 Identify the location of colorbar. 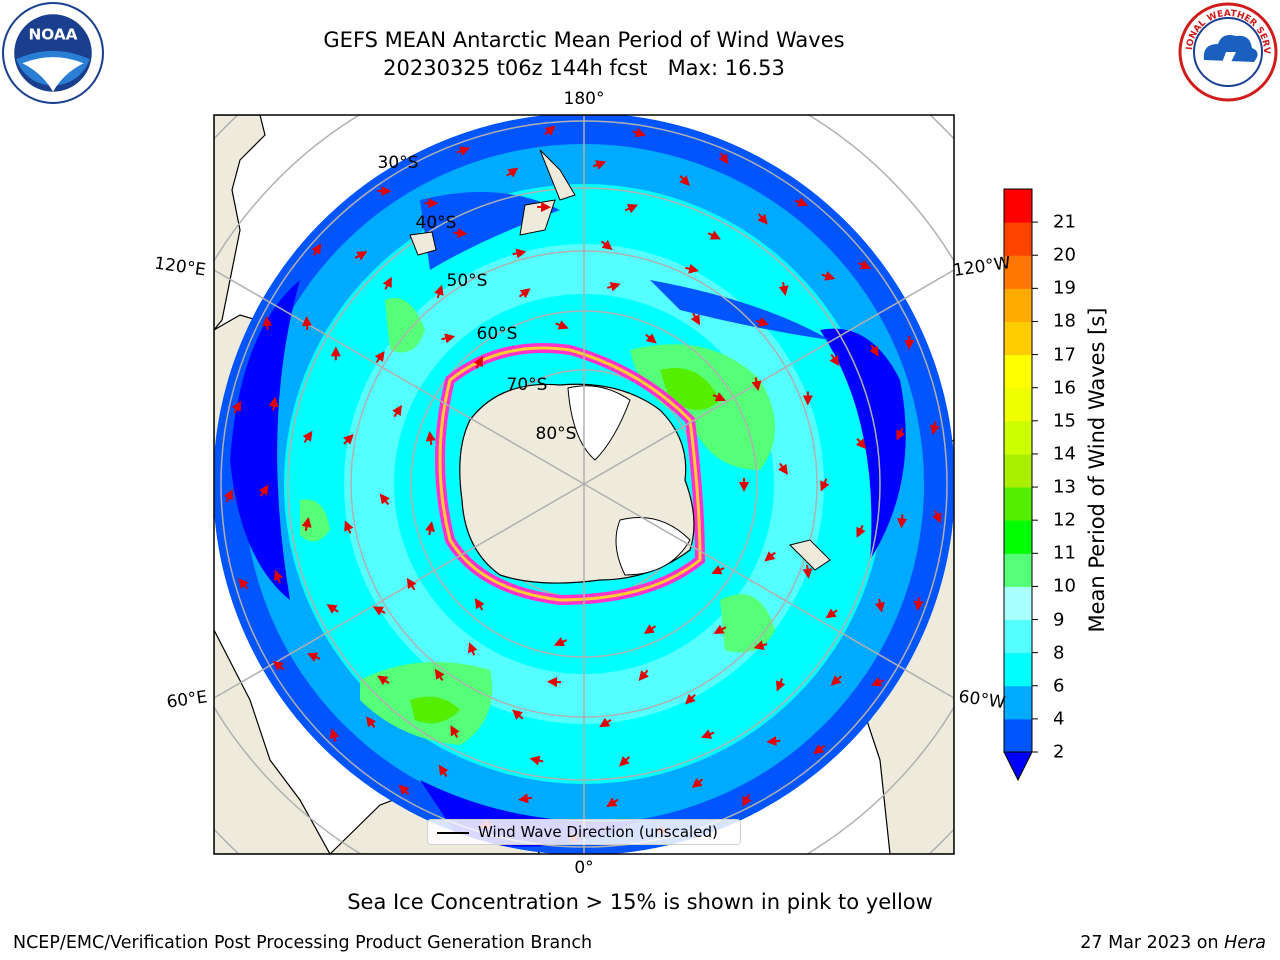
(1020, 485).